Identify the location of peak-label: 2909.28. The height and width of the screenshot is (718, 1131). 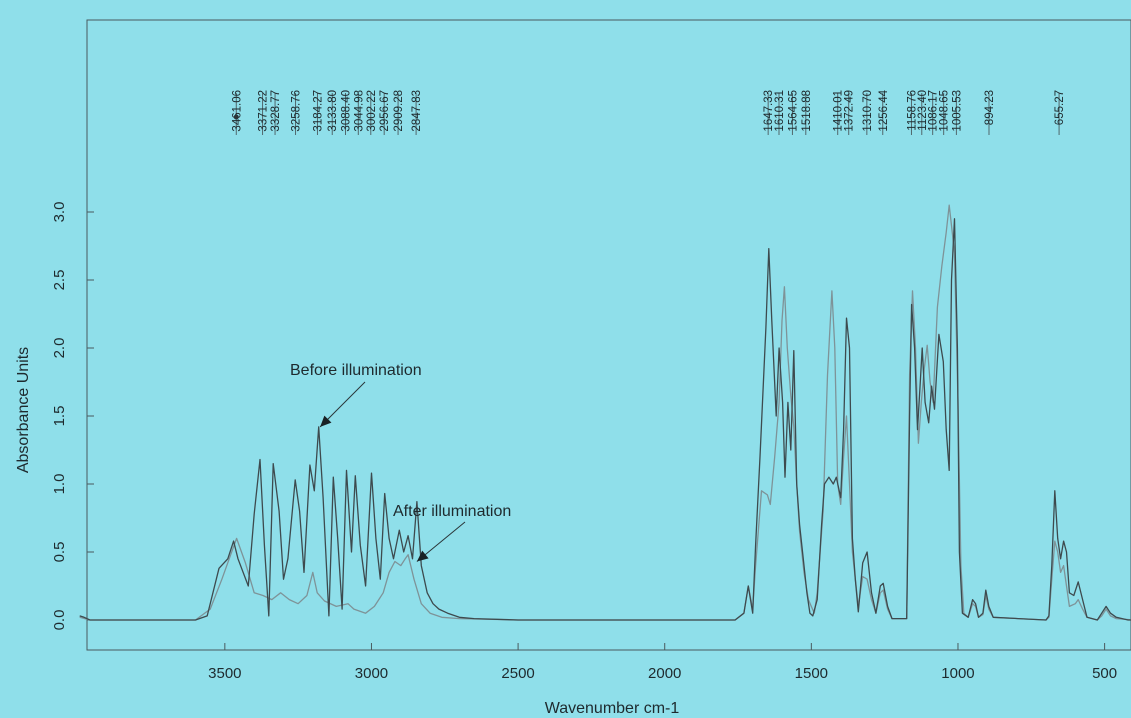
(399, 111).